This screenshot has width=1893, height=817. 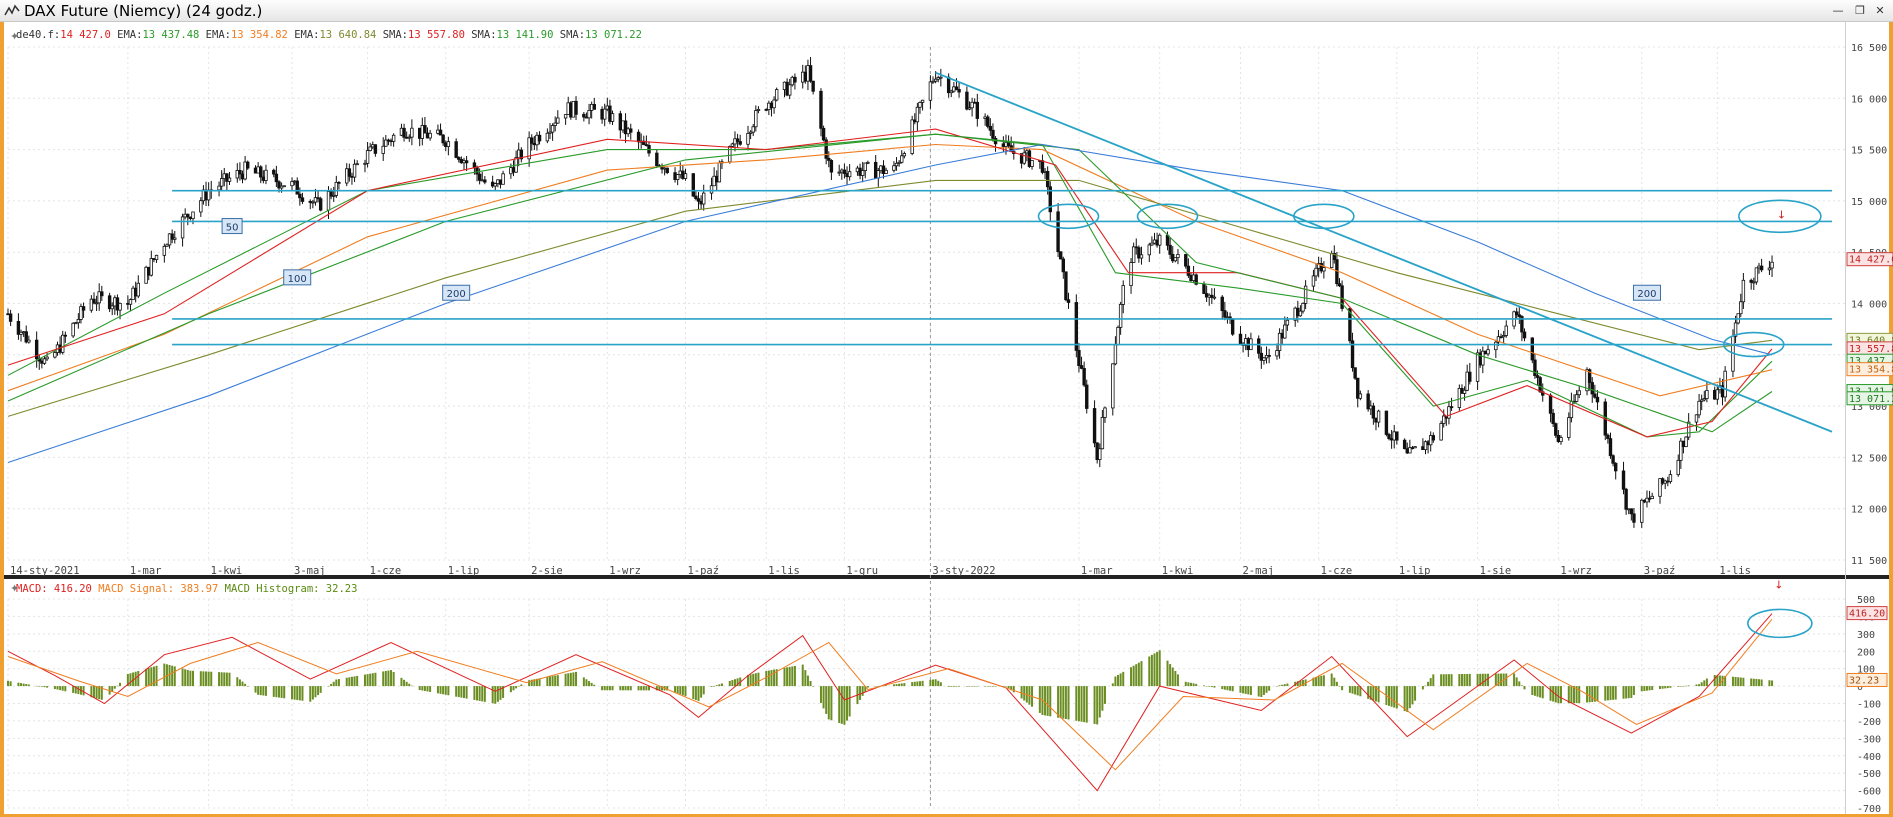 What do you see at coordinates (1838, 10) in the screenshot?
I see `minimize-icon: —` at bounding box center [1838, 10].